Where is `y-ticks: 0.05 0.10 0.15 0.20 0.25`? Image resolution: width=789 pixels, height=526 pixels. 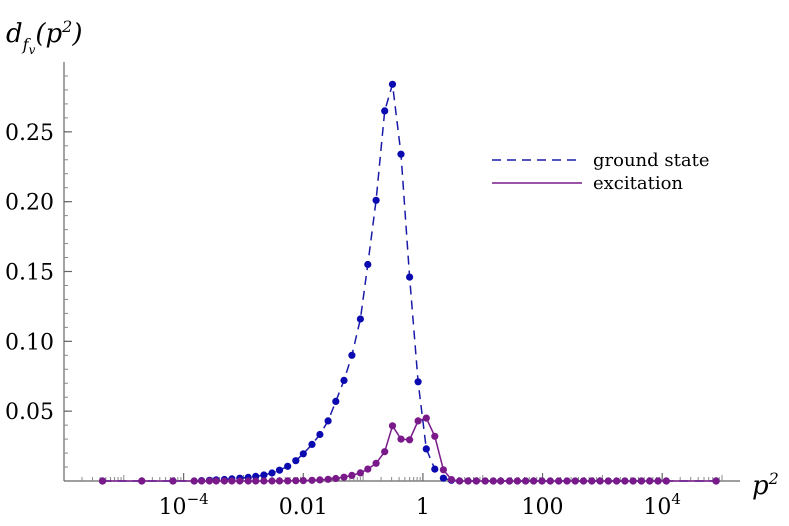 y-ticks: 0.05 0.10 0.15 0.20 0.25 is located at coordinates (38, 273).